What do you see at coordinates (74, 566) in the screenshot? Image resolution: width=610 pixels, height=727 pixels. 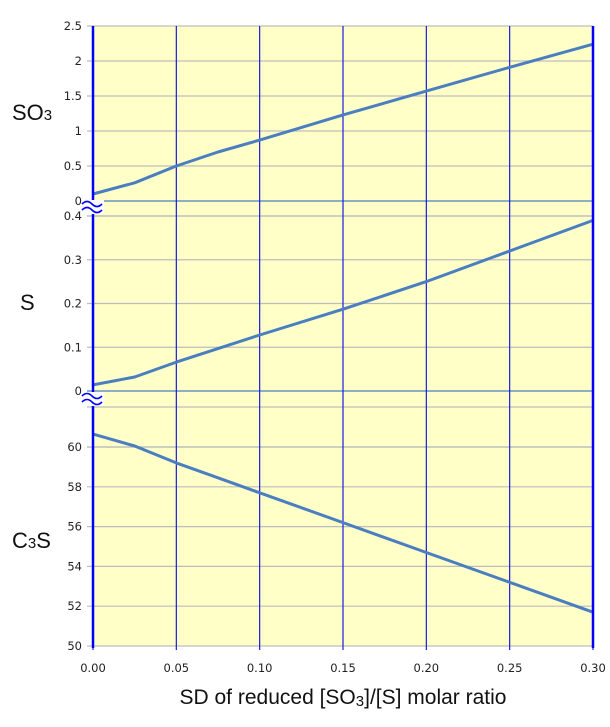 I see `y-tick-label: 54` at bounding box center [74, 566].